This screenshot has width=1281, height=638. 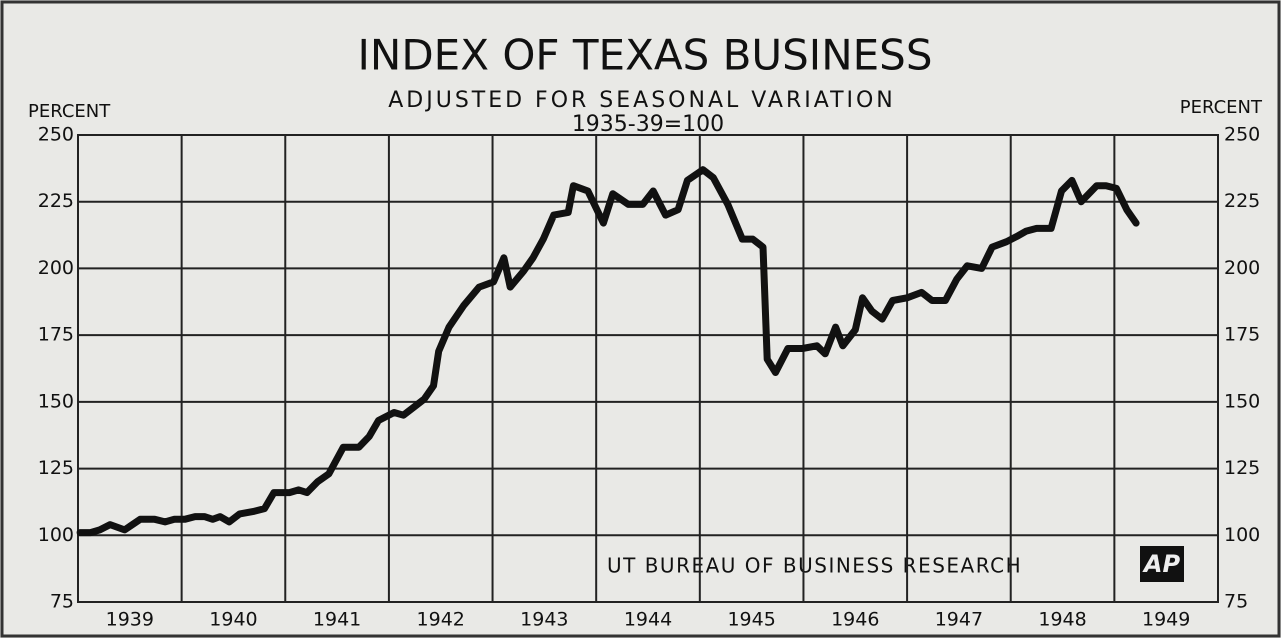 I want to click on x-tick-label: 1940, so click(x=233, y=620).